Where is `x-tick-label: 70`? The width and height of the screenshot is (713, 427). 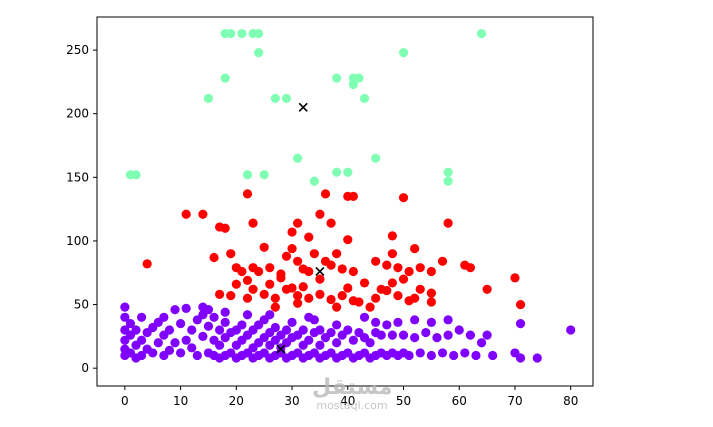
x-tick-label: 70 is located at coordinates (514, 401).